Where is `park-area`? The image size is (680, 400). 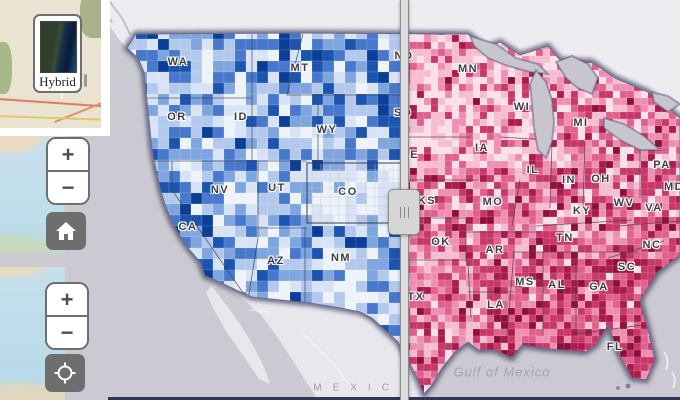
park-area is located at coordinates (6, 68).